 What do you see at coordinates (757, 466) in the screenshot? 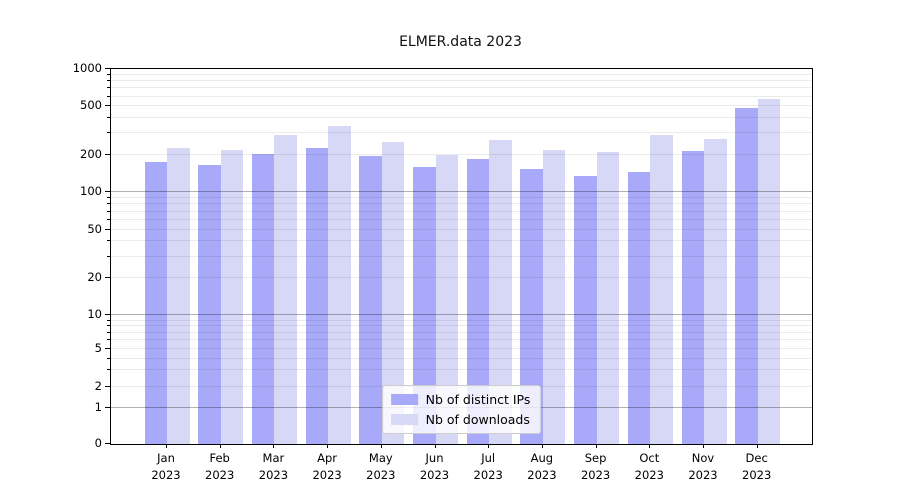
I see `x-axis-tick-label: Dec 2023` at bounding box center [757, 466].